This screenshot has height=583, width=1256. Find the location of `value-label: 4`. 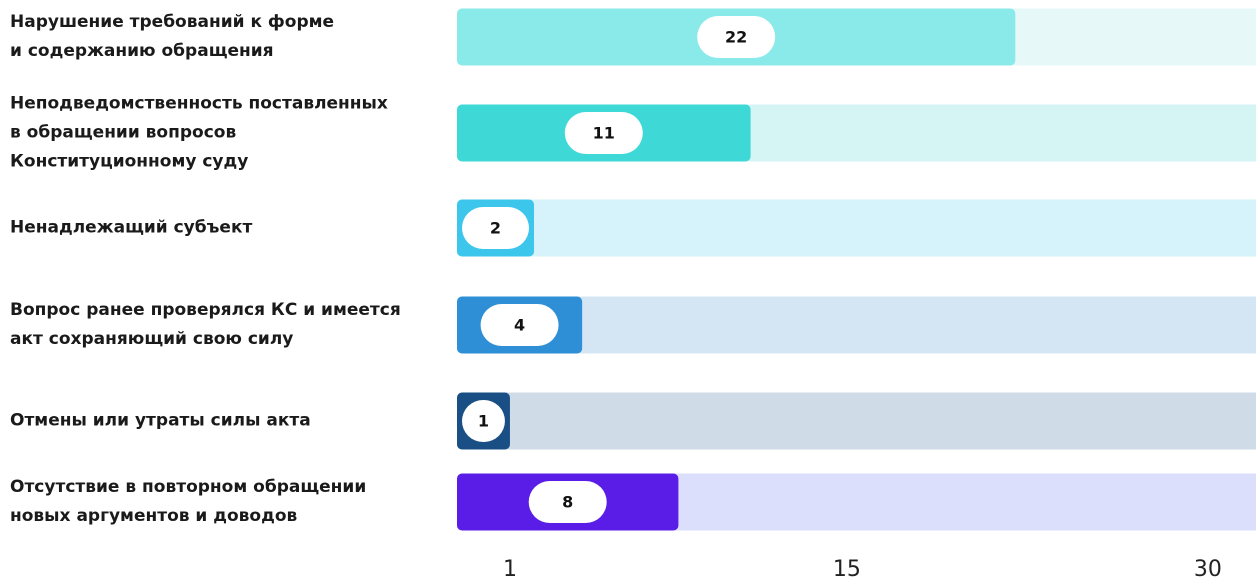

value-label: 4 is located at coordinates (519, 325).